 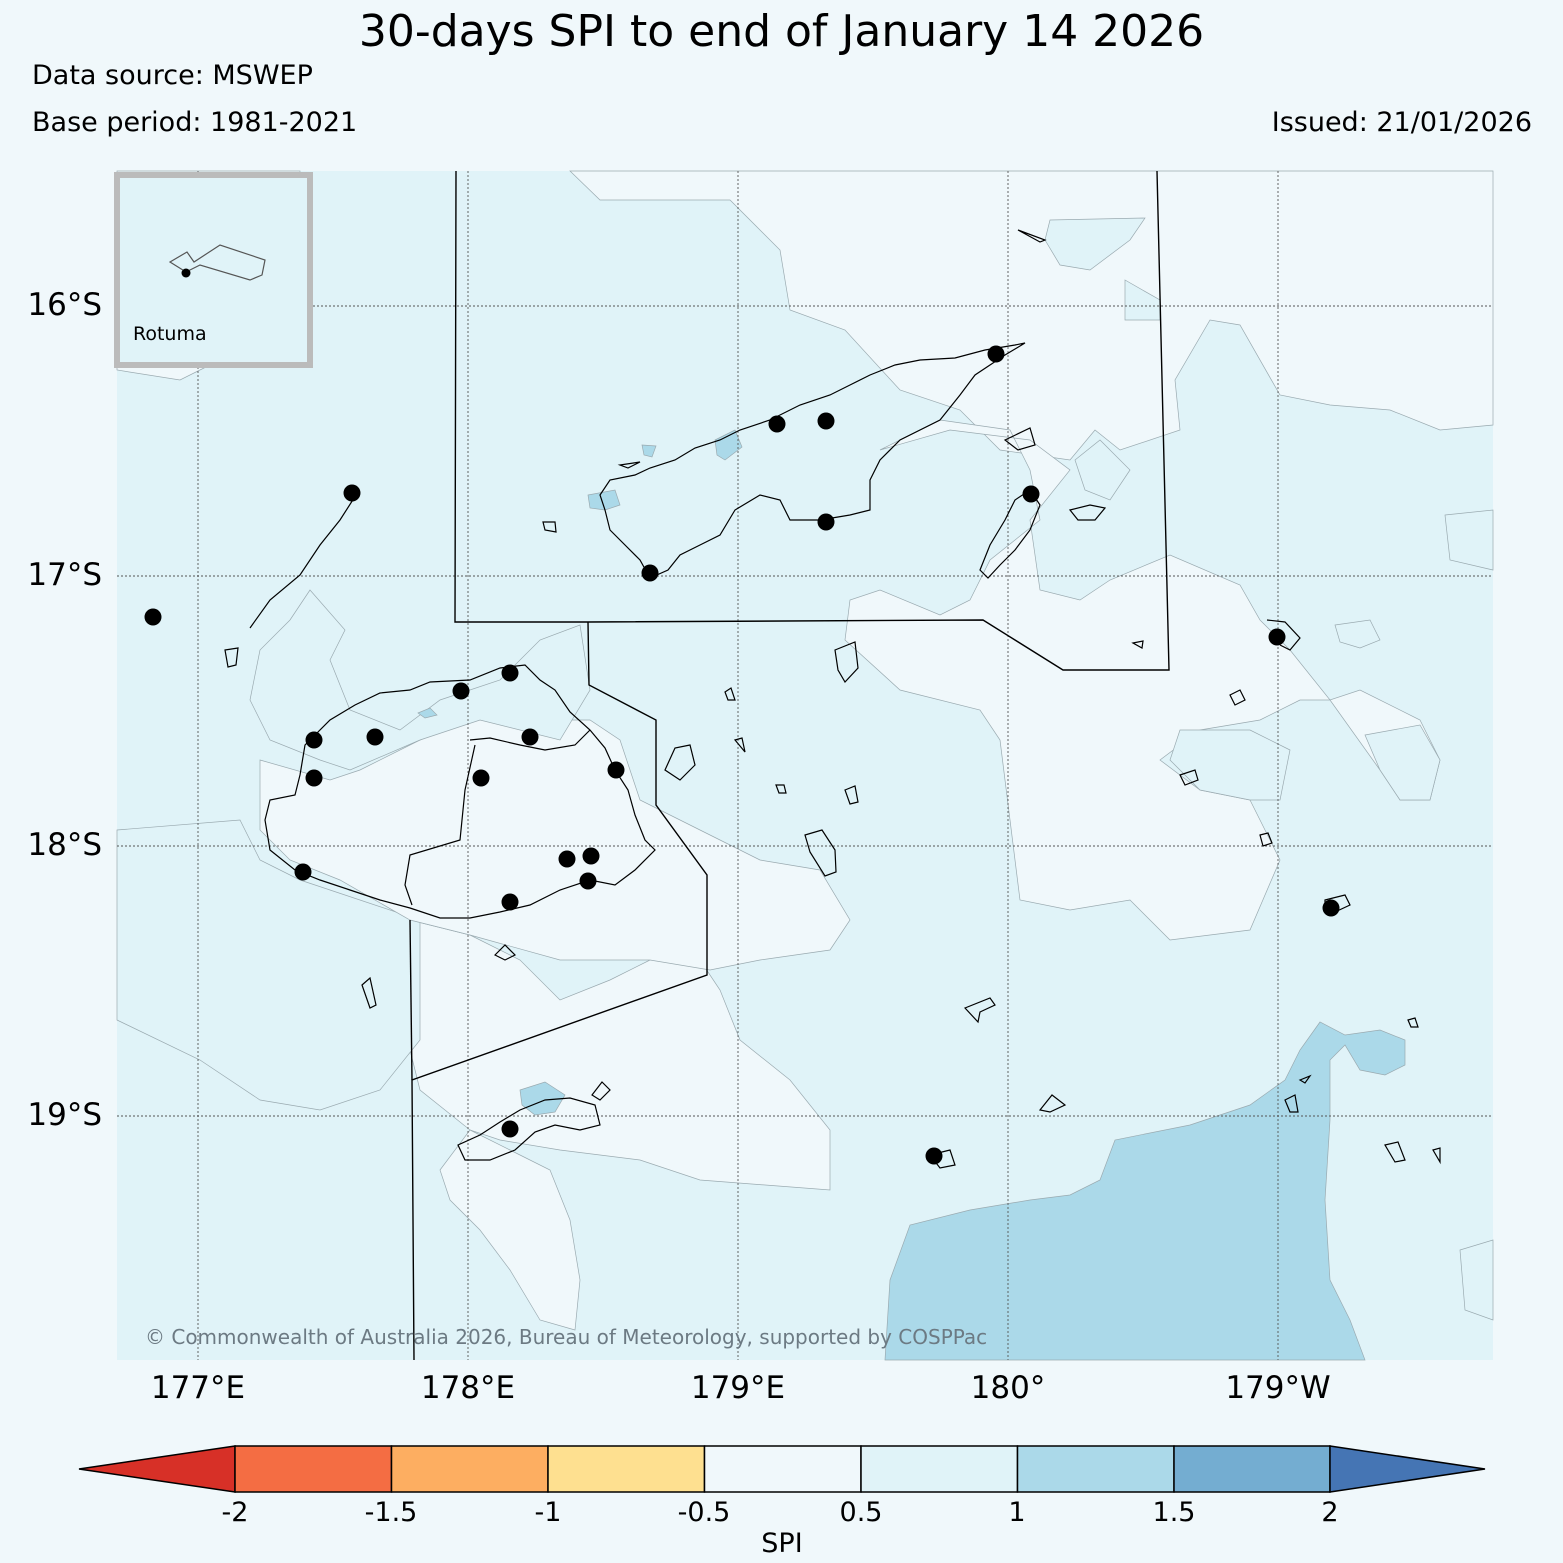 What do you see at coordinates (812, 460) in the screenshot?
I see `coast-vanua-levu` at bounding box center [812, 460].